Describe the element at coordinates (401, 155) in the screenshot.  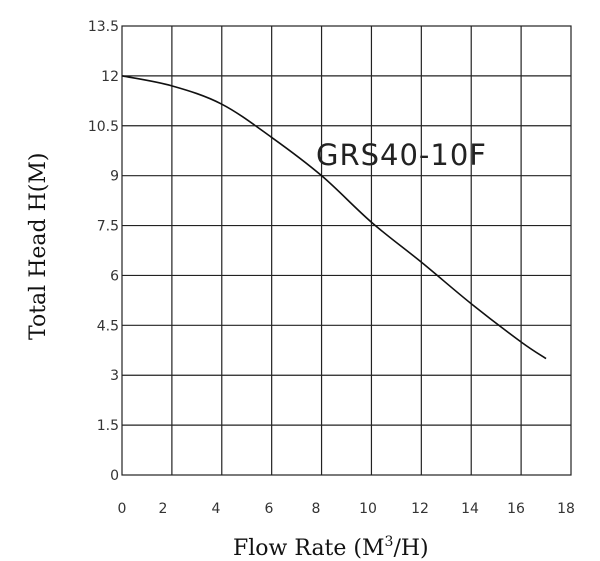
I see `series-label: GRS40-10F` at that location.